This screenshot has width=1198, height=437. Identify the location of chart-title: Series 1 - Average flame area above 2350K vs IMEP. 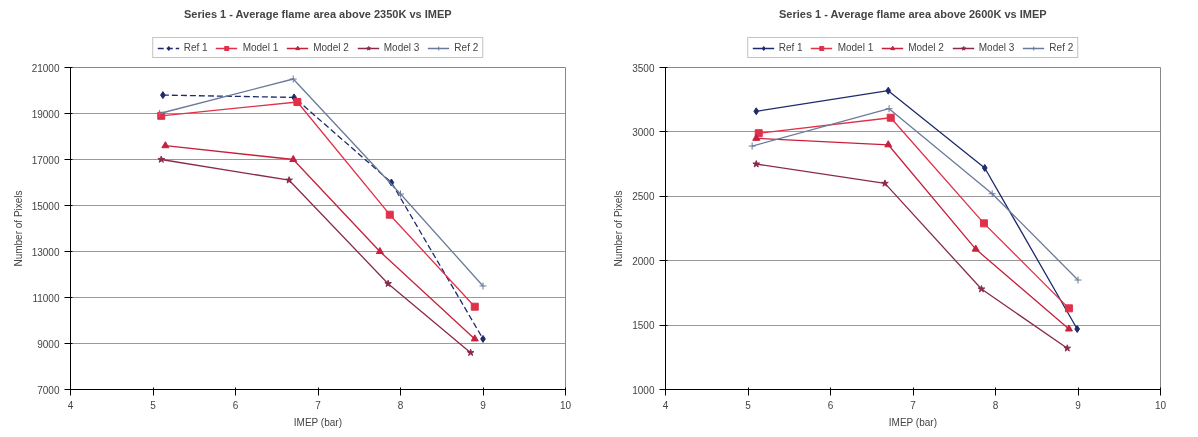
(317, 13).